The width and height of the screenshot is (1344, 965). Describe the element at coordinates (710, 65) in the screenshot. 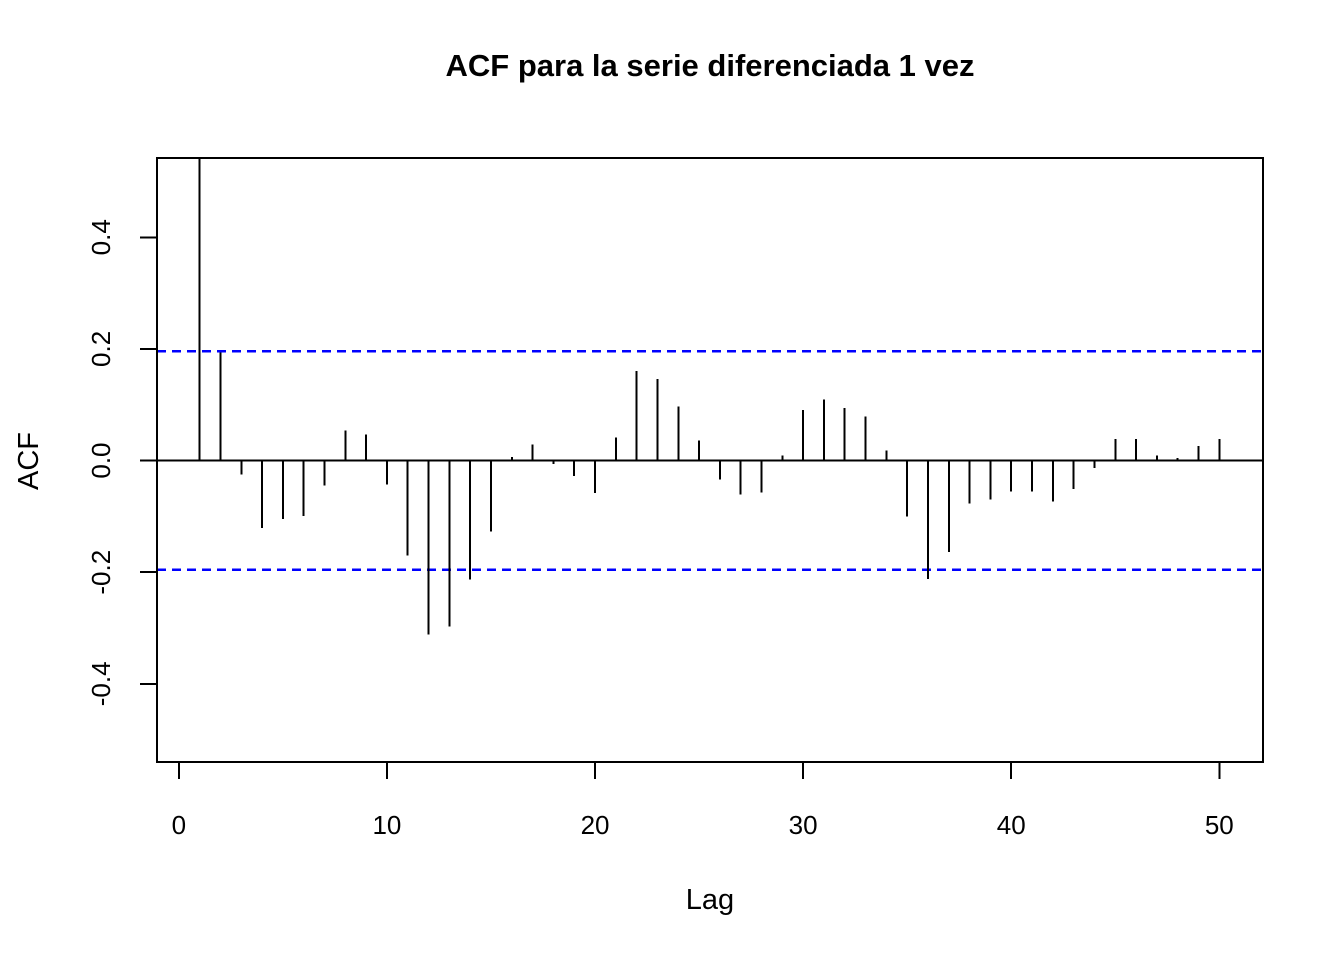

I see `chart-title: ACF para la serie diferenciada 1 vez` at that location.